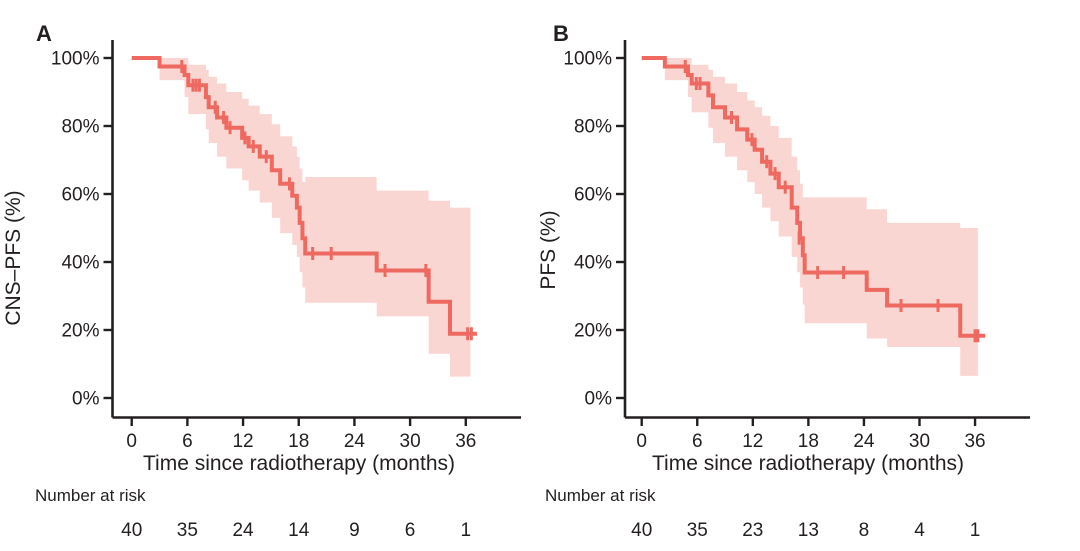  I want to click on risk-count: 24, so click(243, 530).